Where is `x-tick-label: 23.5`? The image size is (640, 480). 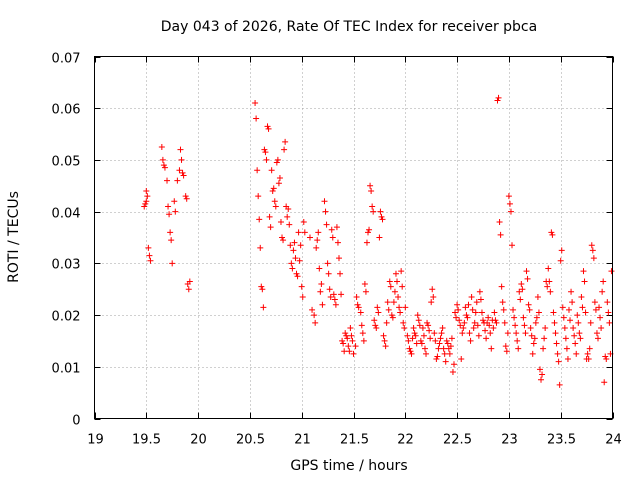
x-tick-label: 23.5 is located at coordinates (561, 440).